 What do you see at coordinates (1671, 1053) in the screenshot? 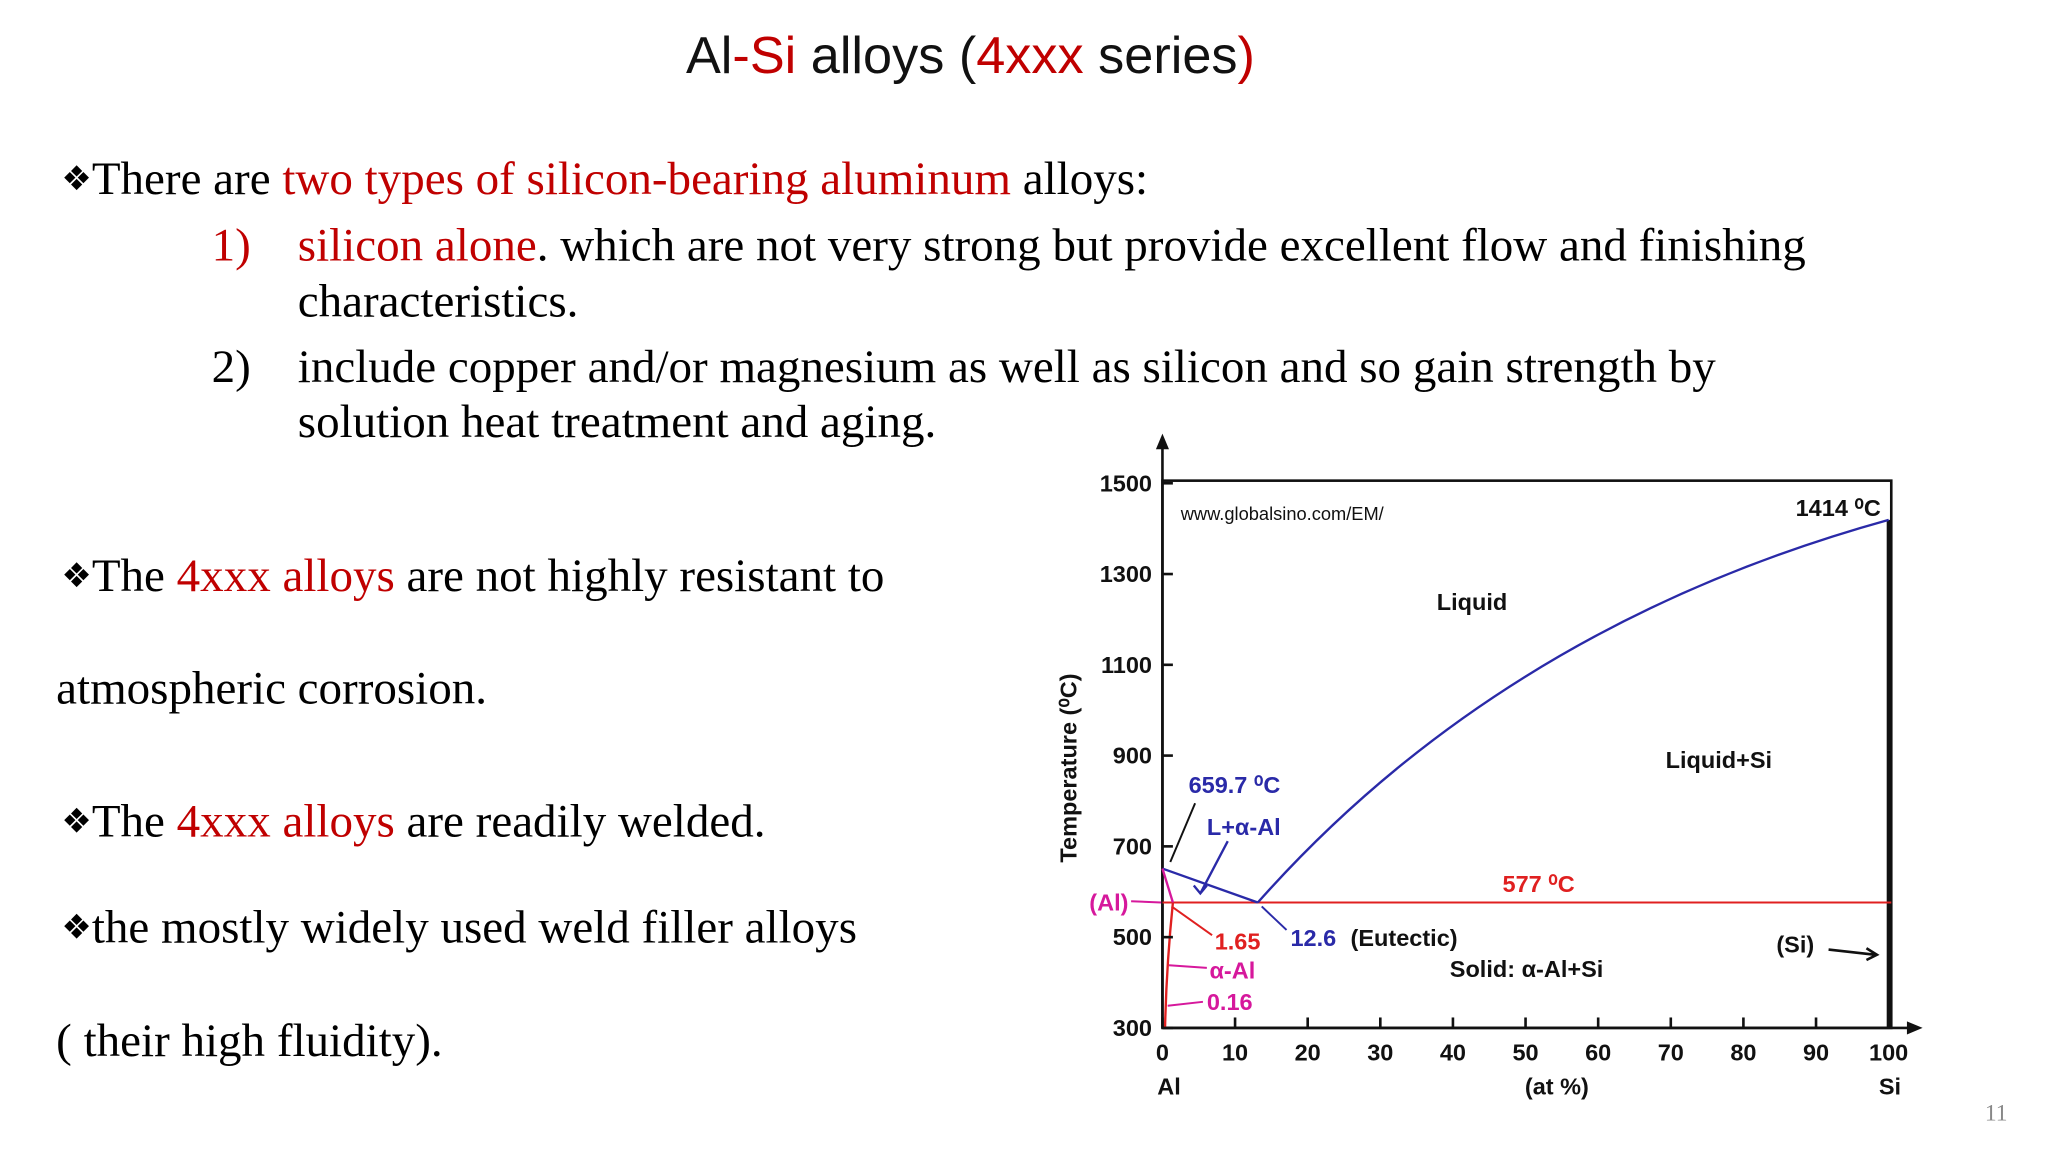
I see `x-tick-label: 70` at bounding box center [1671, 1053].